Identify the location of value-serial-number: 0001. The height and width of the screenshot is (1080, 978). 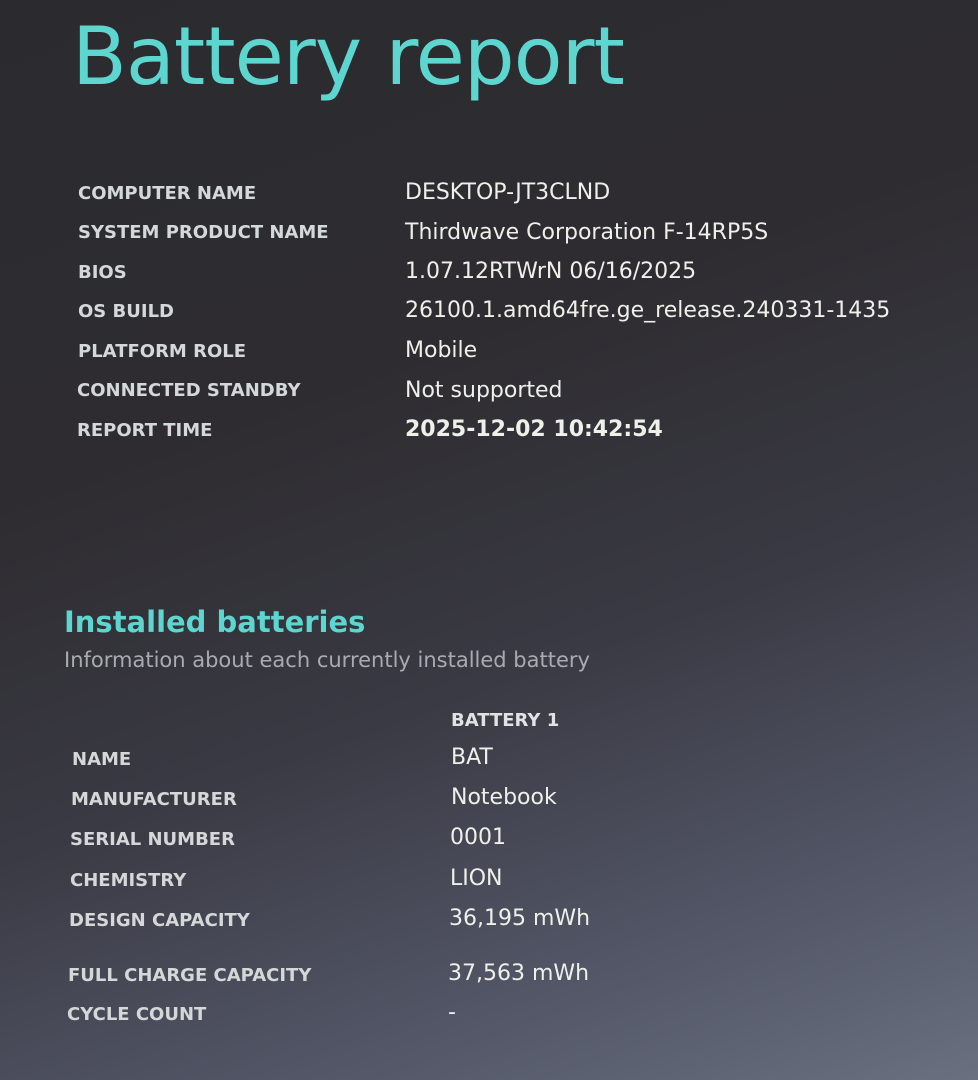
(478, 837).